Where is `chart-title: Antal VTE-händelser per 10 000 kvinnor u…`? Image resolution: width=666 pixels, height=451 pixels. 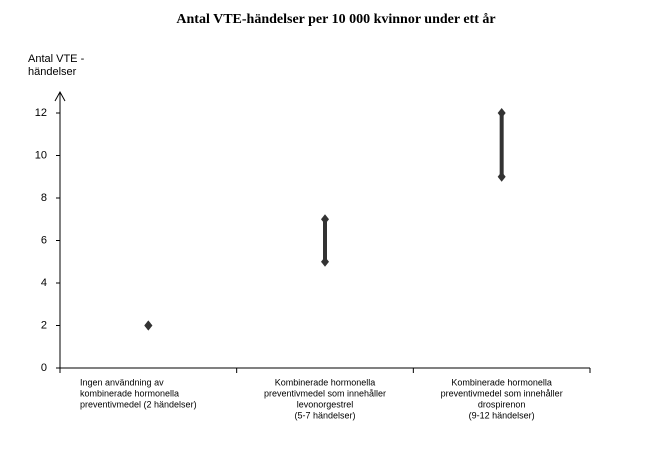
chart-title: Antal VTE-händelser per 10 000 kvinnor u… is located at coordinates (335, 19).